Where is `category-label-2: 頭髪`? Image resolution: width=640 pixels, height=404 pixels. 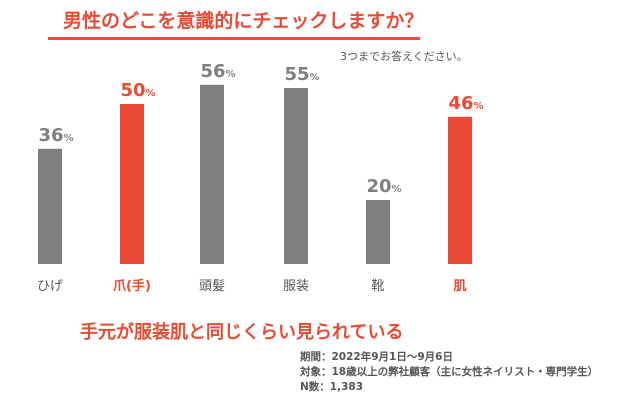 category-label-2: 頭髪 is located at coordinates (212, 286).